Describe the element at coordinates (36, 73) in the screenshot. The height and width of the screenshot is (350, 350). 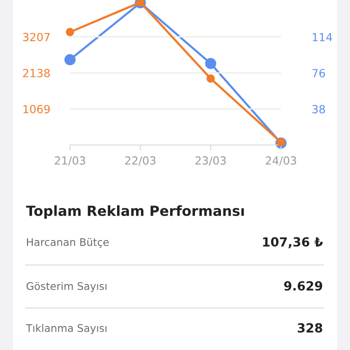
I see `y-tick-label: 2138` at that location.